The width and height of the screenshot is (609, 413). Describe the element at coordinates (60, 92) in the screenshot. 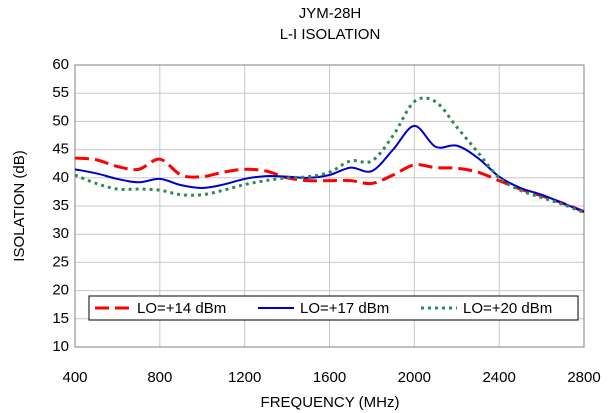

I see `y-tick-label: 55` at that location.